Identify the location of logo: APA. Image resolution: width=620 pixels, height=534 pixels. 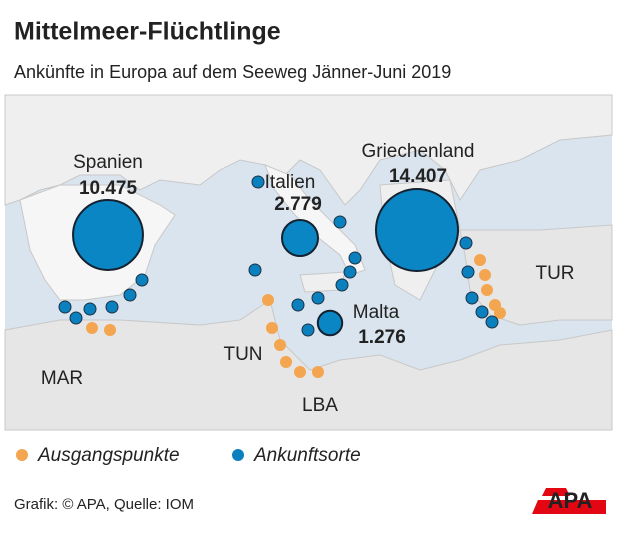
(570, 500).